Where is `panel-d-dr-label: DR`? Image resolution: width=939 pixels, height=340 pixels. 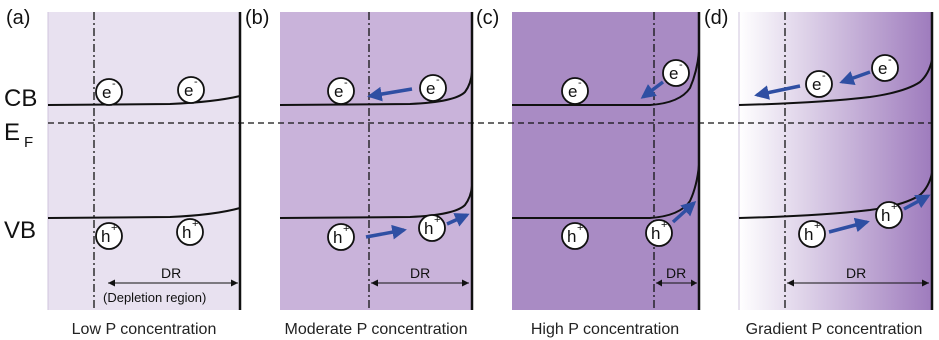
panel-d-dr-label: DR is located at coordinates (856, 273).